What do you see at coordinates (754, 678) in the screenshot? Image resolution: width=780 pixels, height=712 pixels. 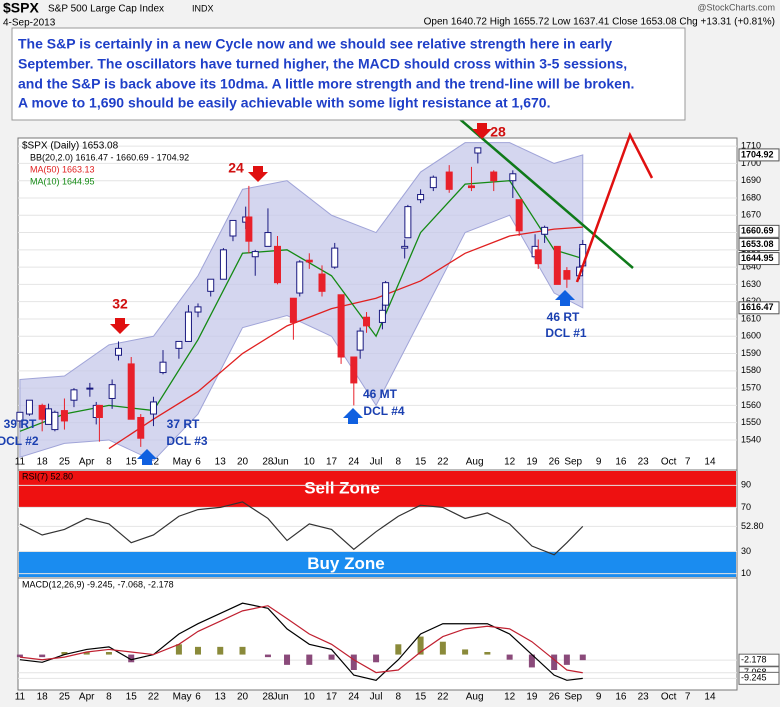 I see `y-tick-label: -9.245` at bounding box center [754, 678].